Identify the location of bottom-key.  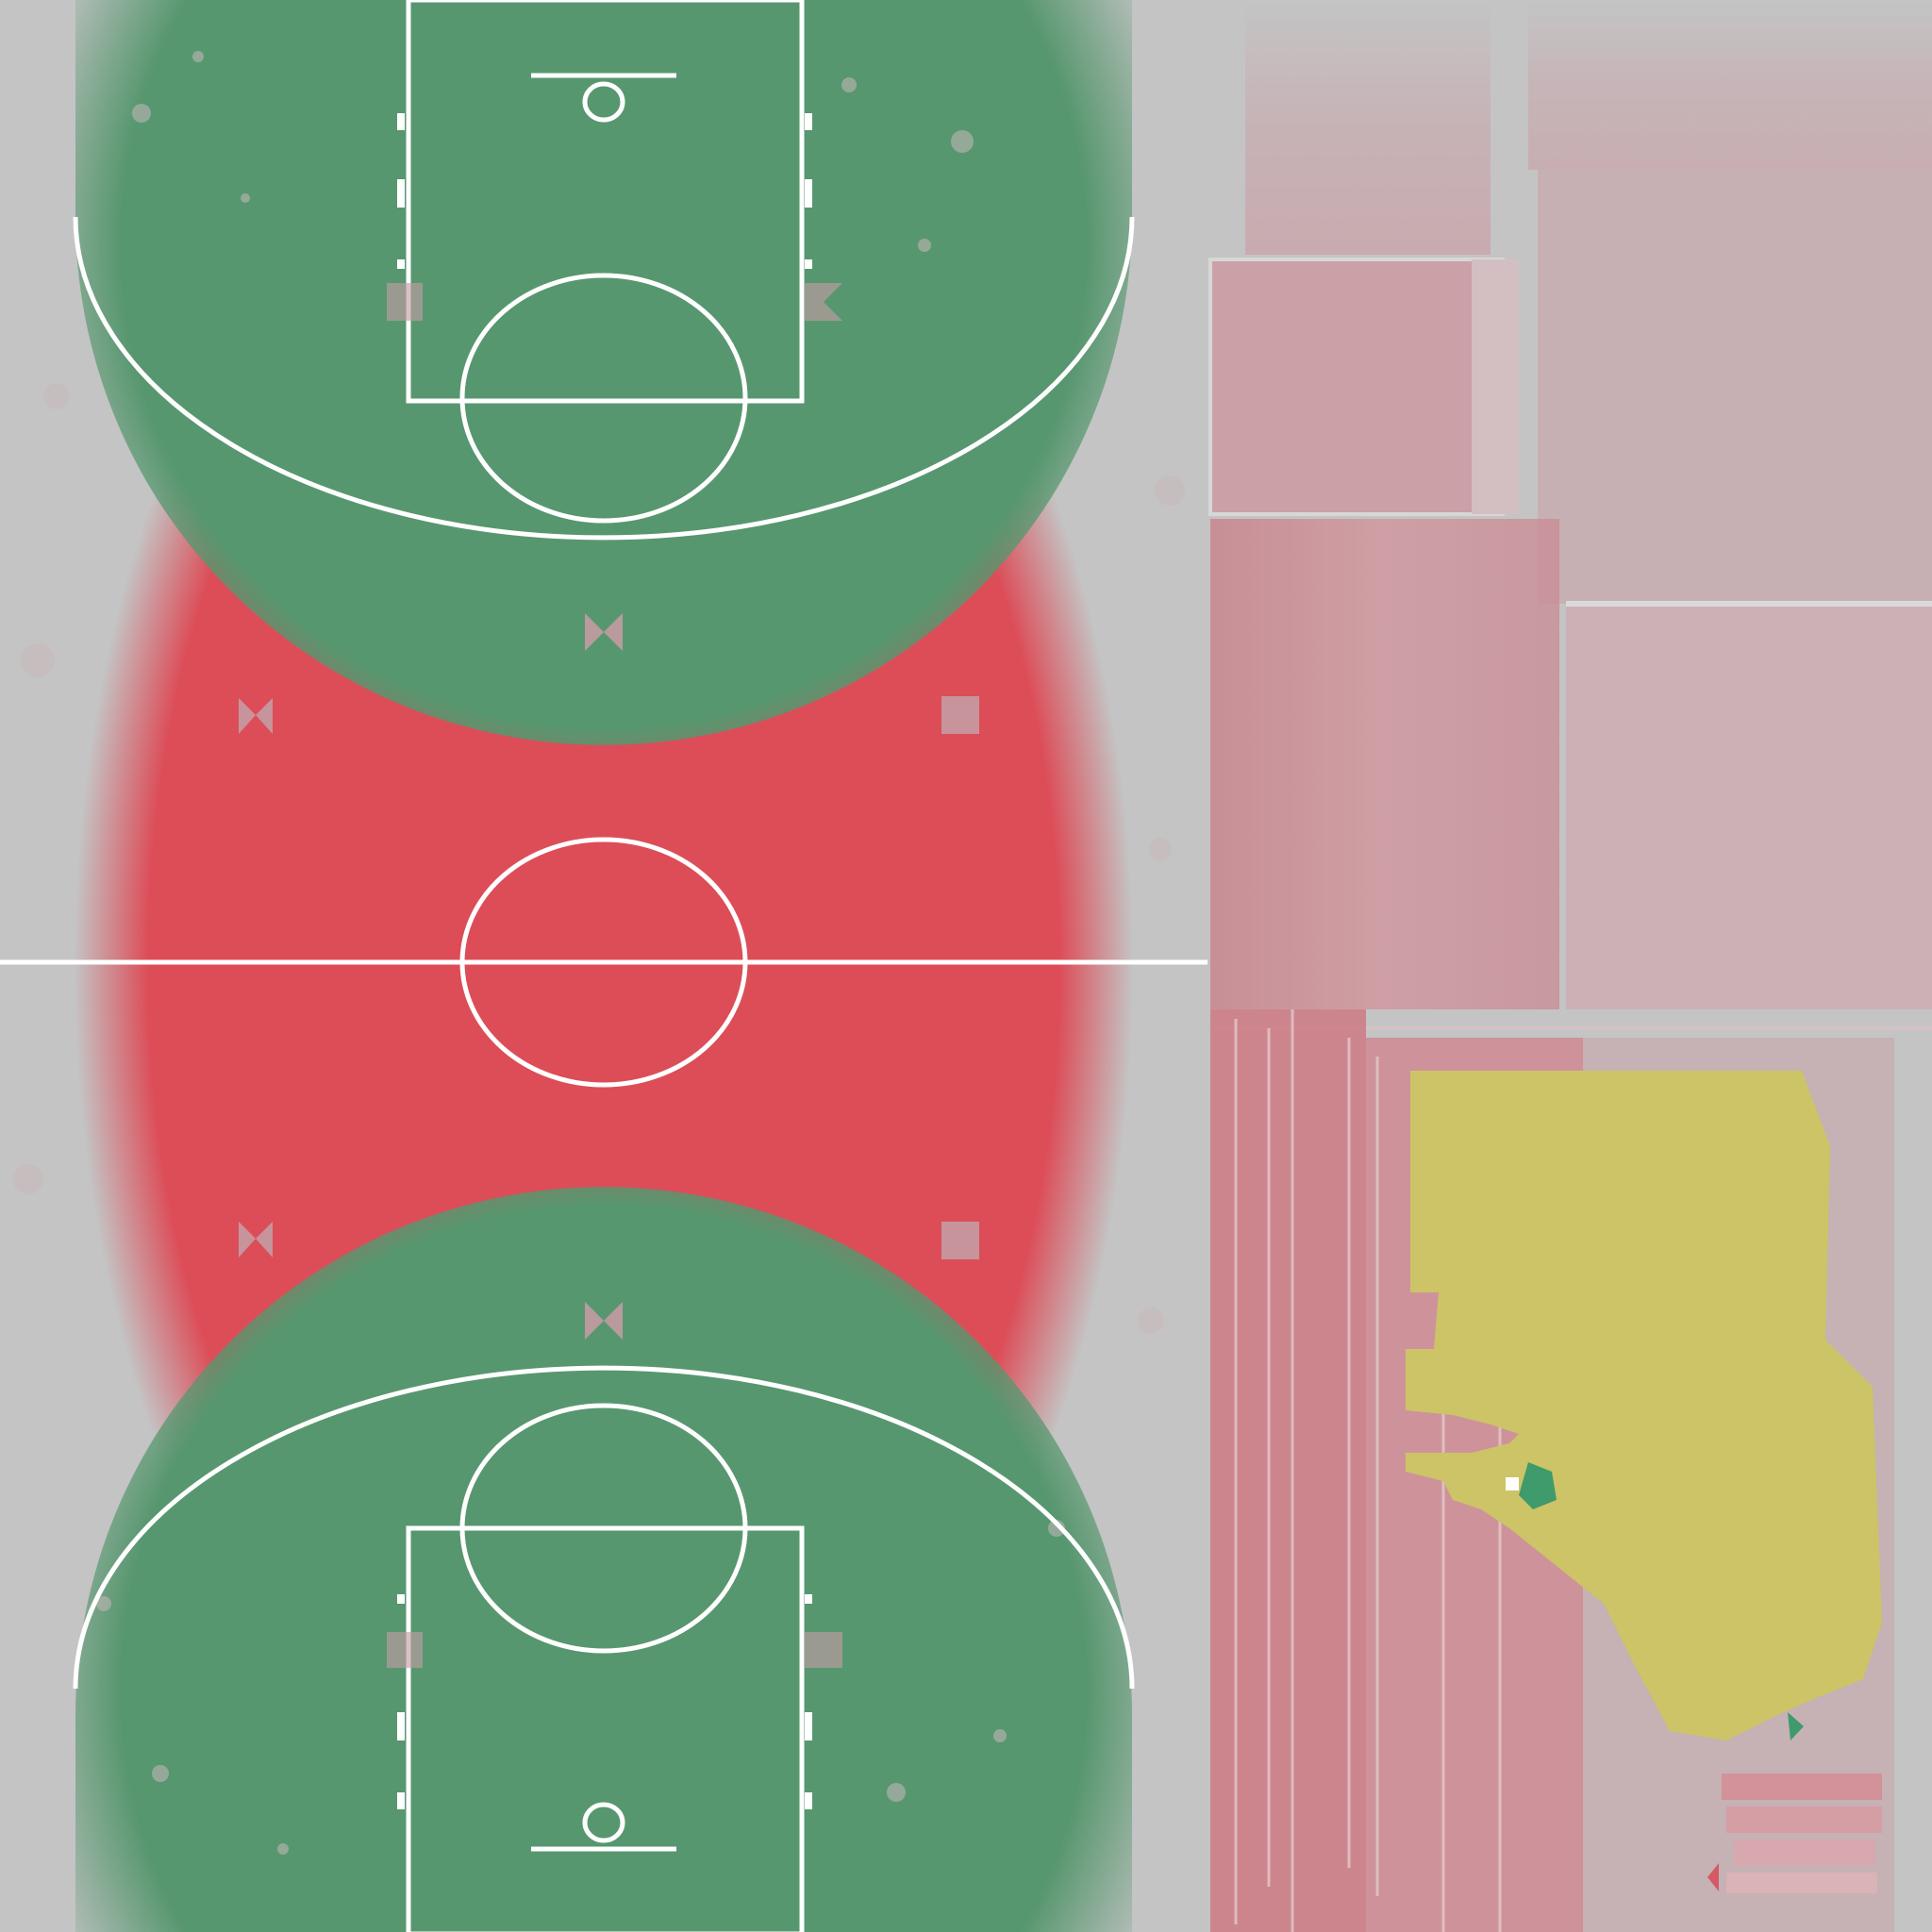
(605, 1728).